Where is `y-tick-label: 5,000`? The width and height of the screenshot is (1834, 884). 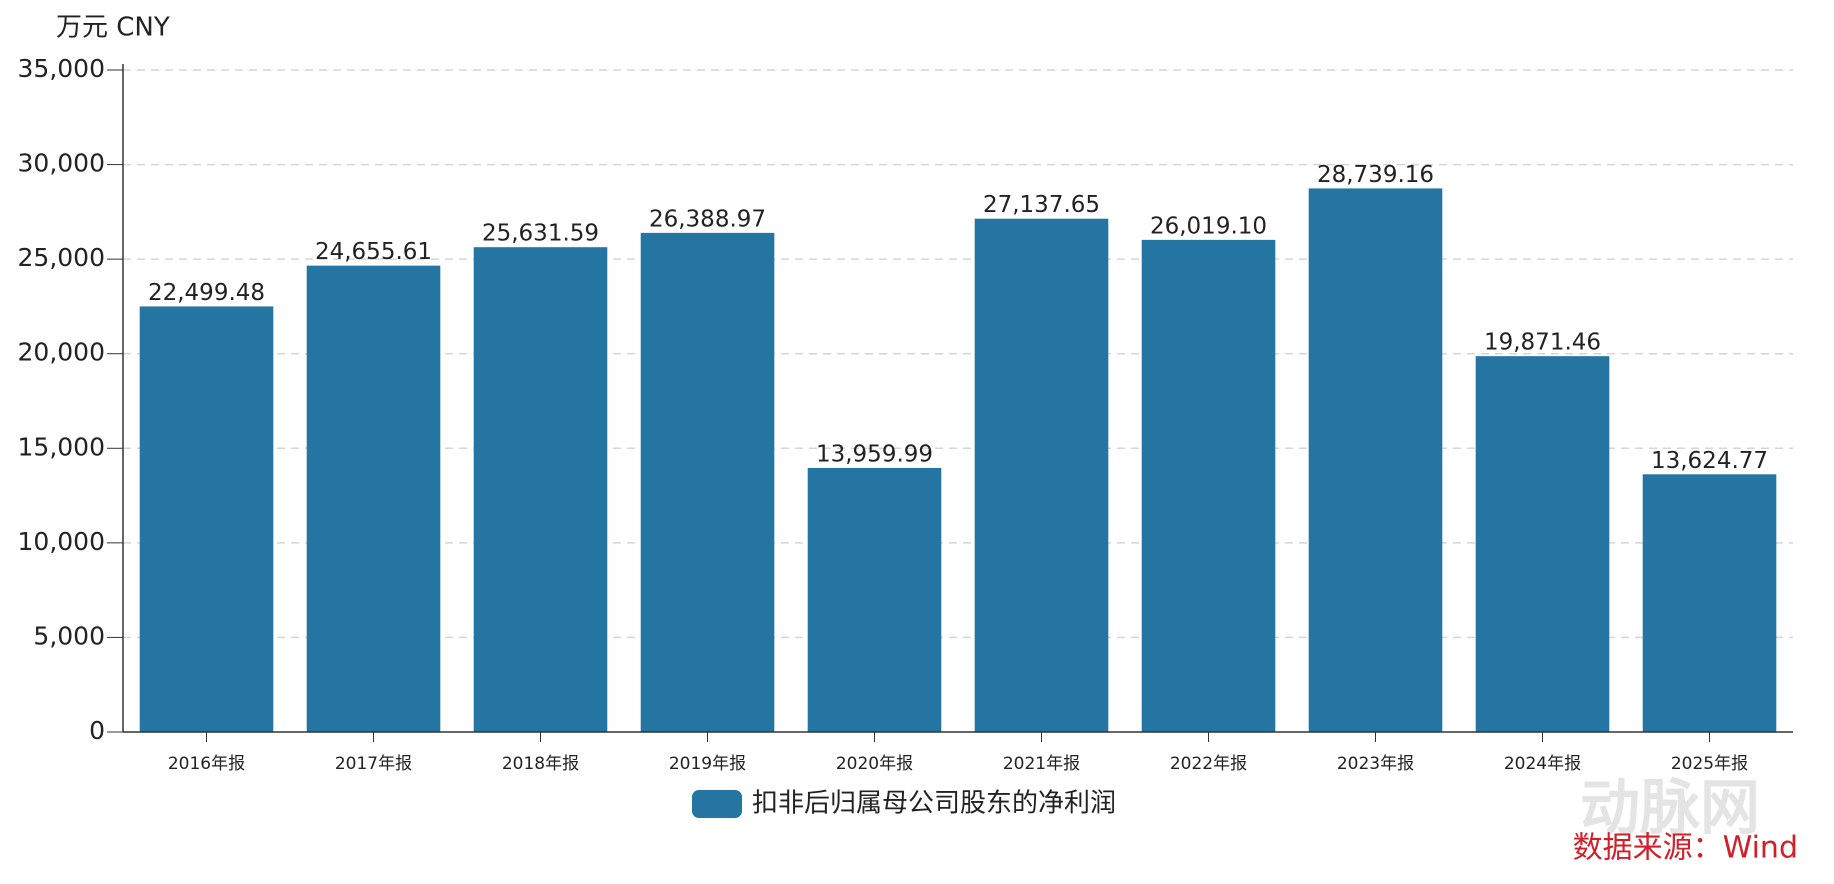
y-tick-label: 5,000 is located at coordinates (69, 635).